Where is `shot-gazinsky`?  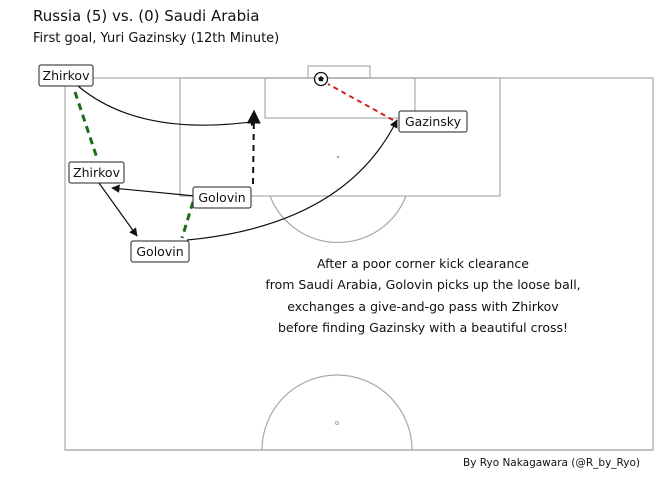
shot-gazinsky is located at coordinates (360, 102).